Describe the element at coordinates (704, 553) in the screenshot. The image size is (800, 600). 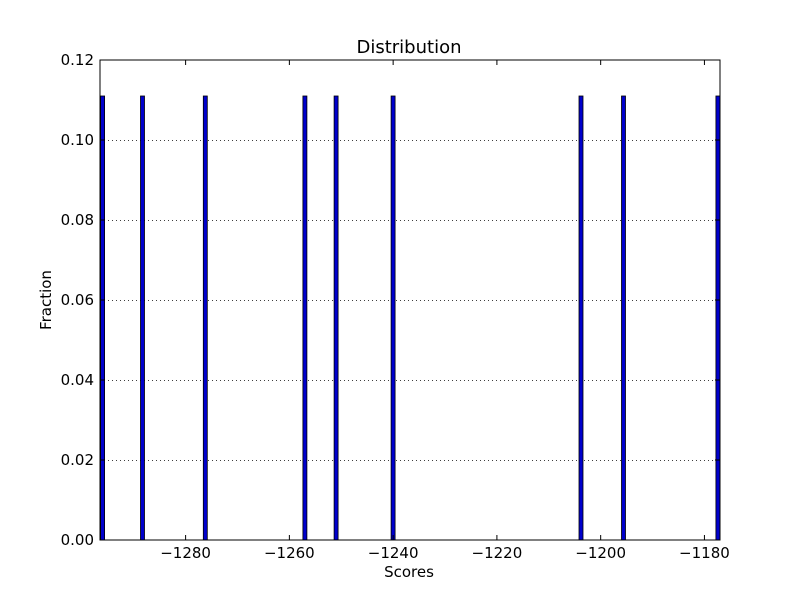
I see `x-tick-label: −1180` at that location.